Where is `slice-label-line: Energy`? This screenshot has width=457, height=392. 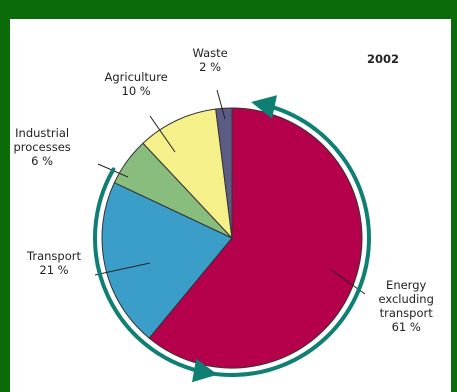 slice-label-line: Energy is located at coordinates (406, 285).